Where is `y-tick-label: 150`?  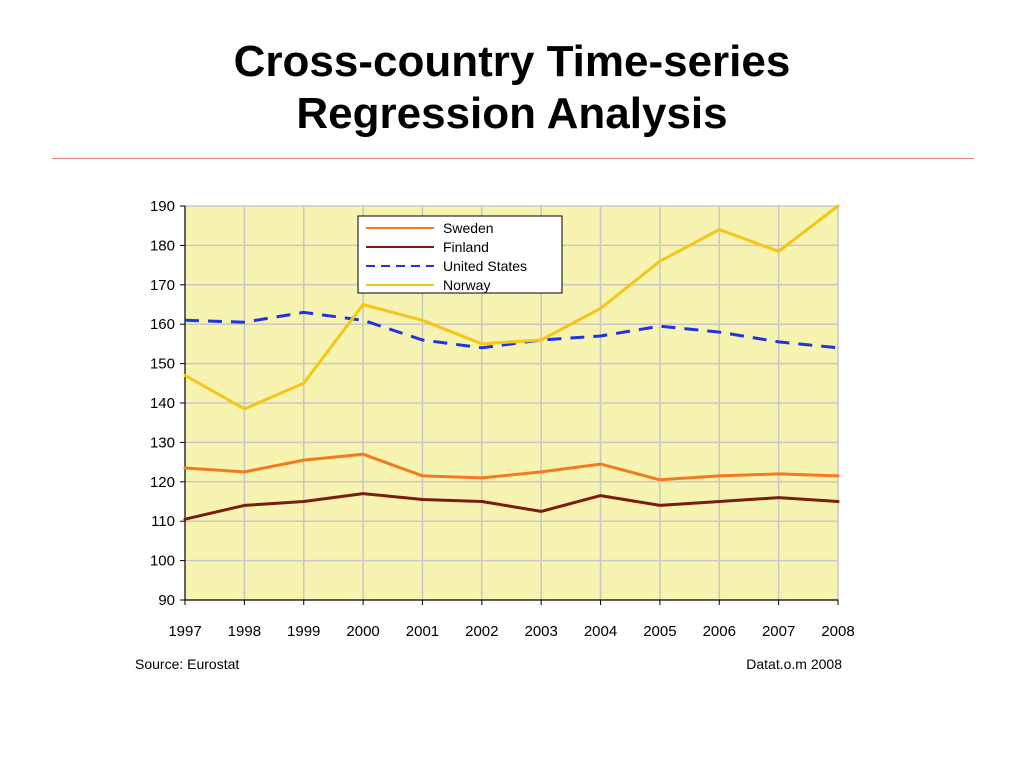
y-tick-label: 150 is located at coordinates (162, 364).